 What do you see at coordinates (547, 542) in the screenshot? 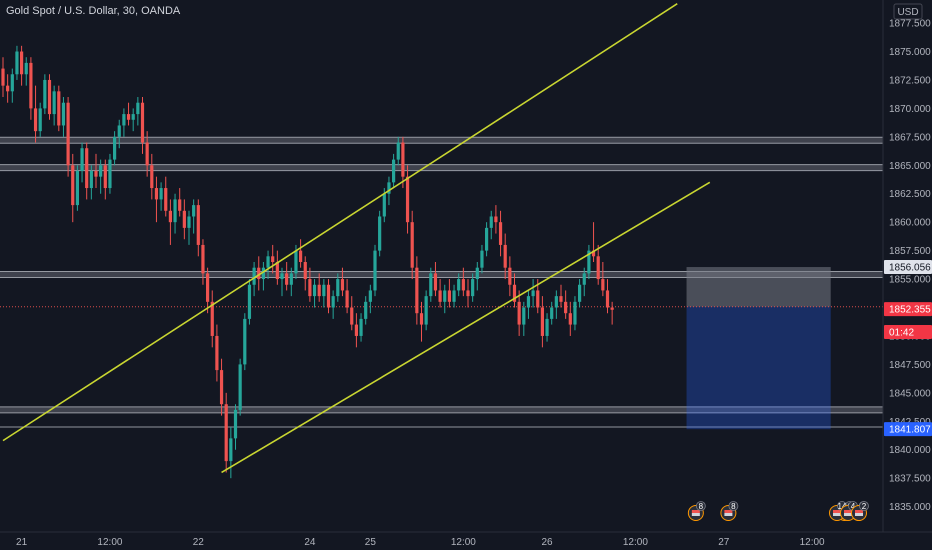
I see `x-tick-label: 26` at bounding box center [547, 542].